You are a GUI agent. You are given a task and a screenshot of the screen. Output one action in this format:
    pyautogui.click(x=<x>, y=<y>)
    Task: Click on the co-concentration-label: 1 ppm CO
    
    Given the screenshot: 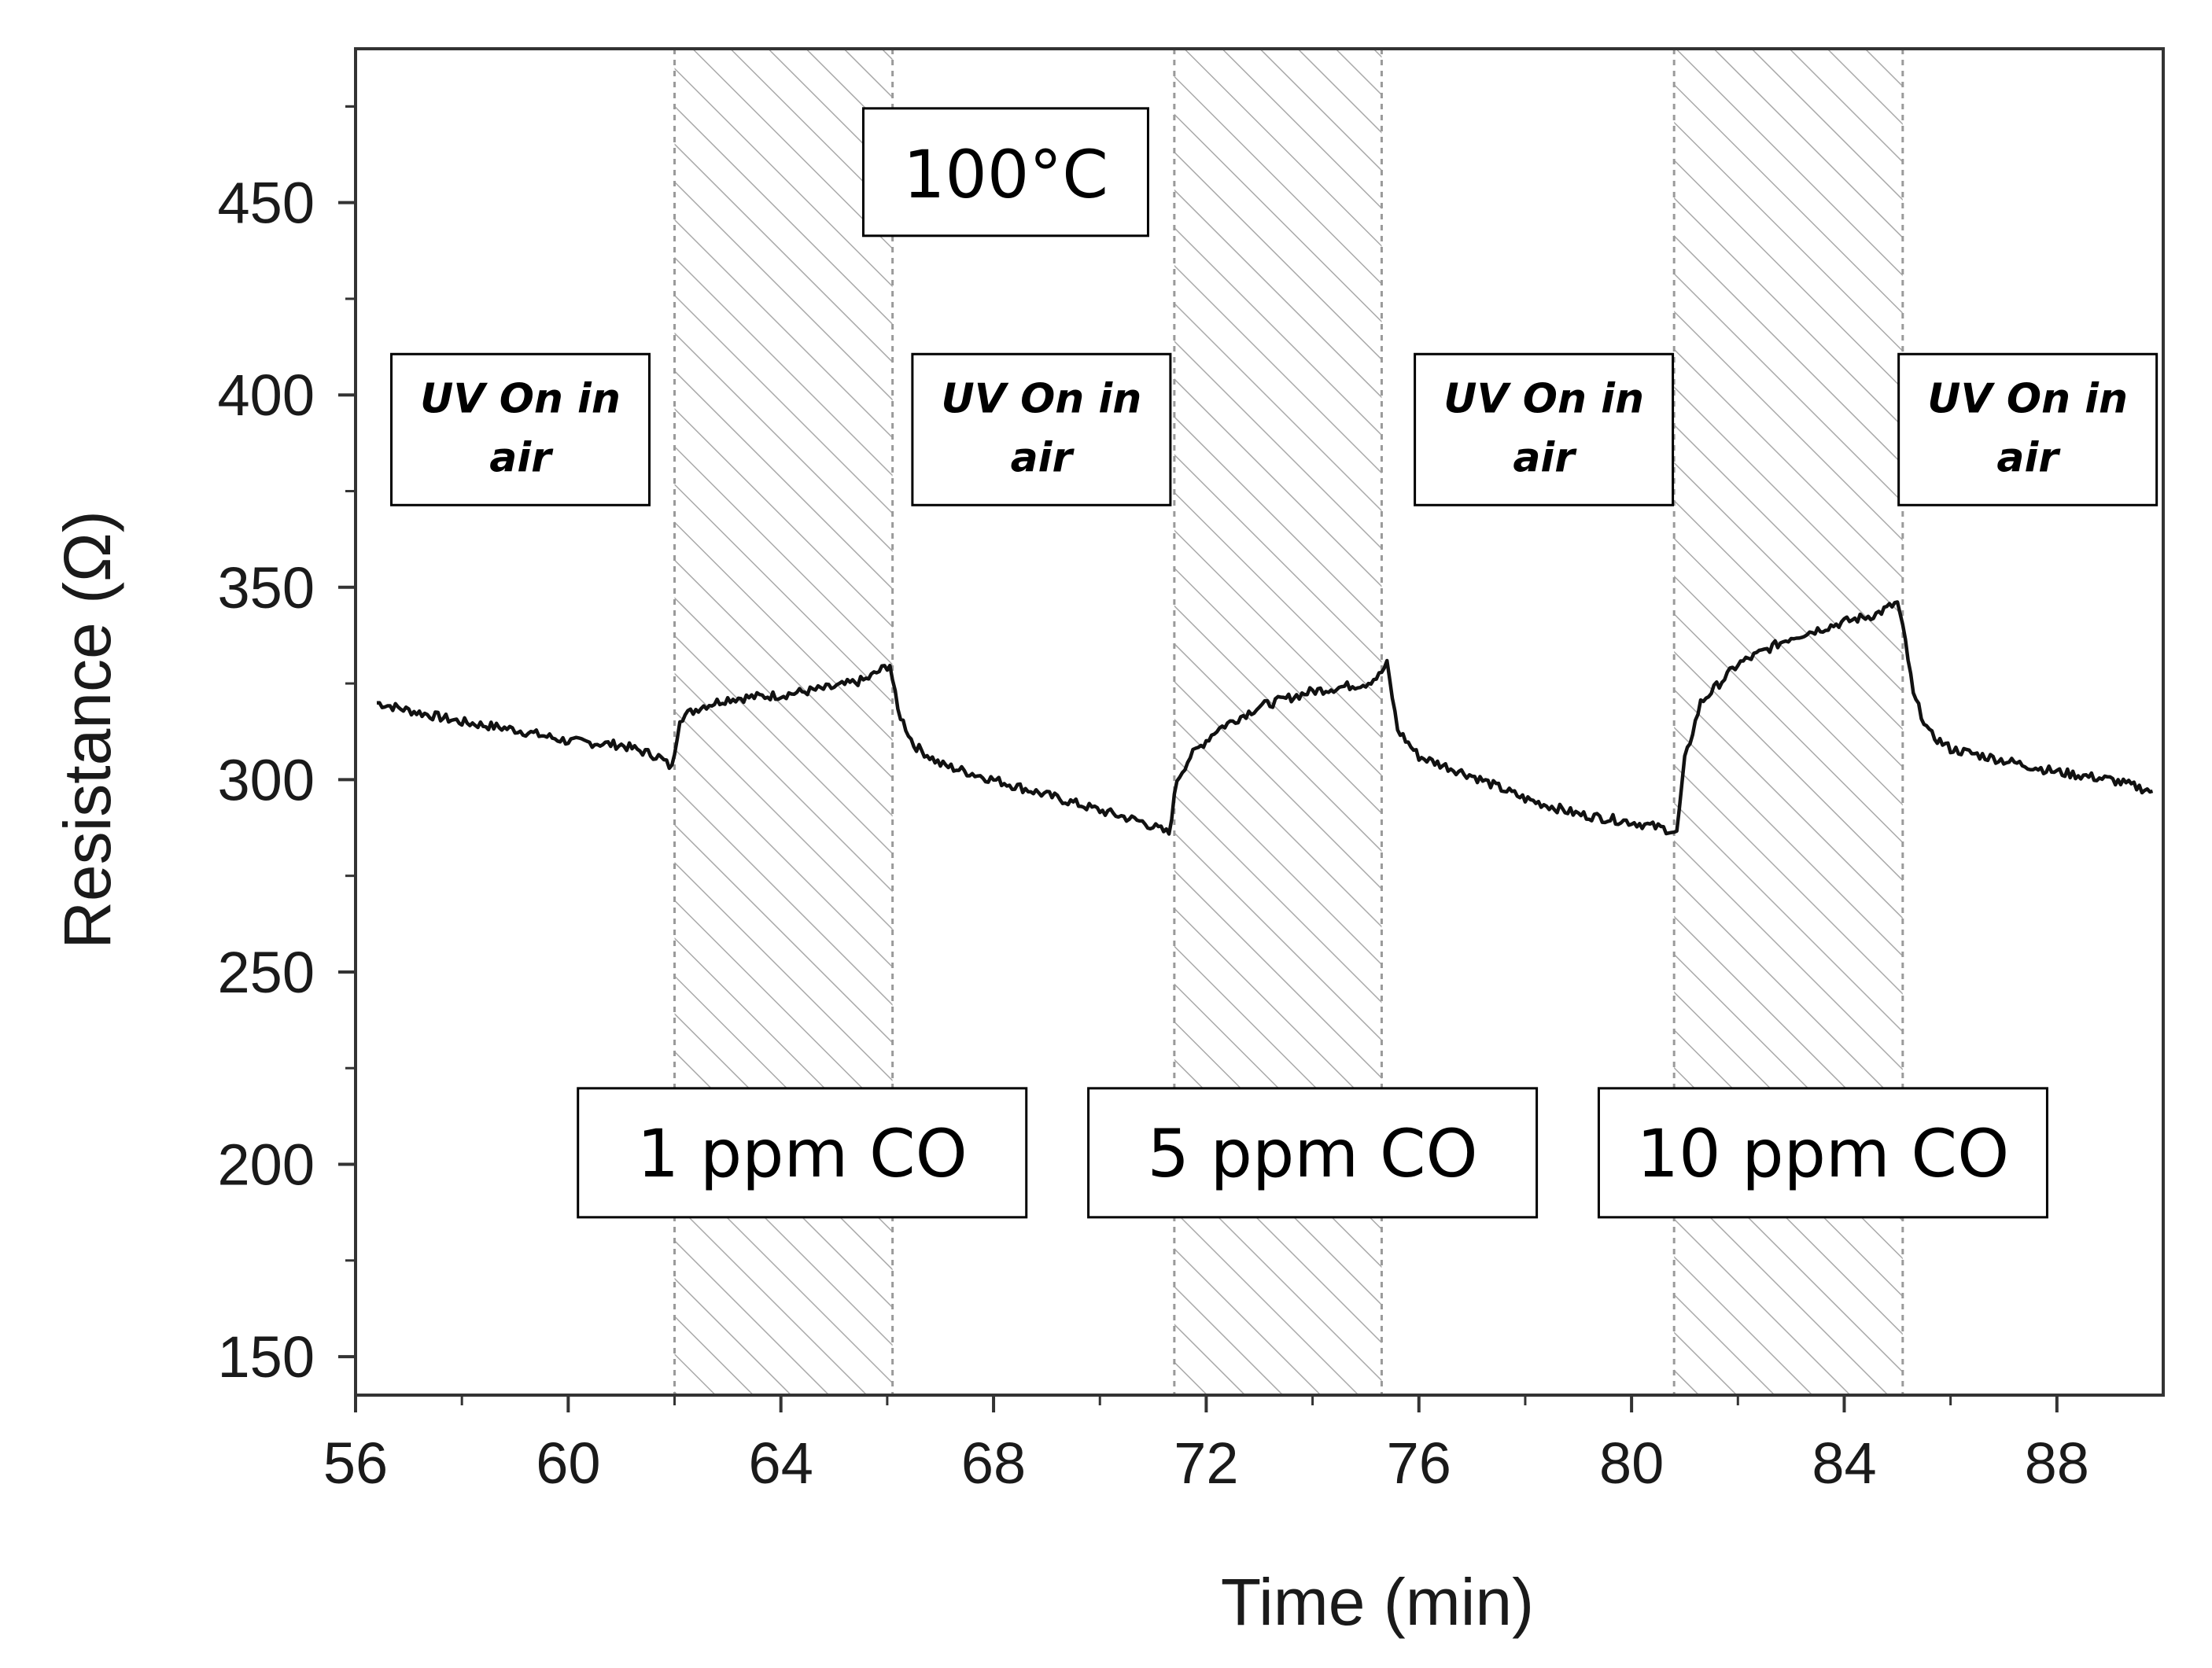 What is the action you would take?
    pyautogui.click(x=802, y=1153)
    